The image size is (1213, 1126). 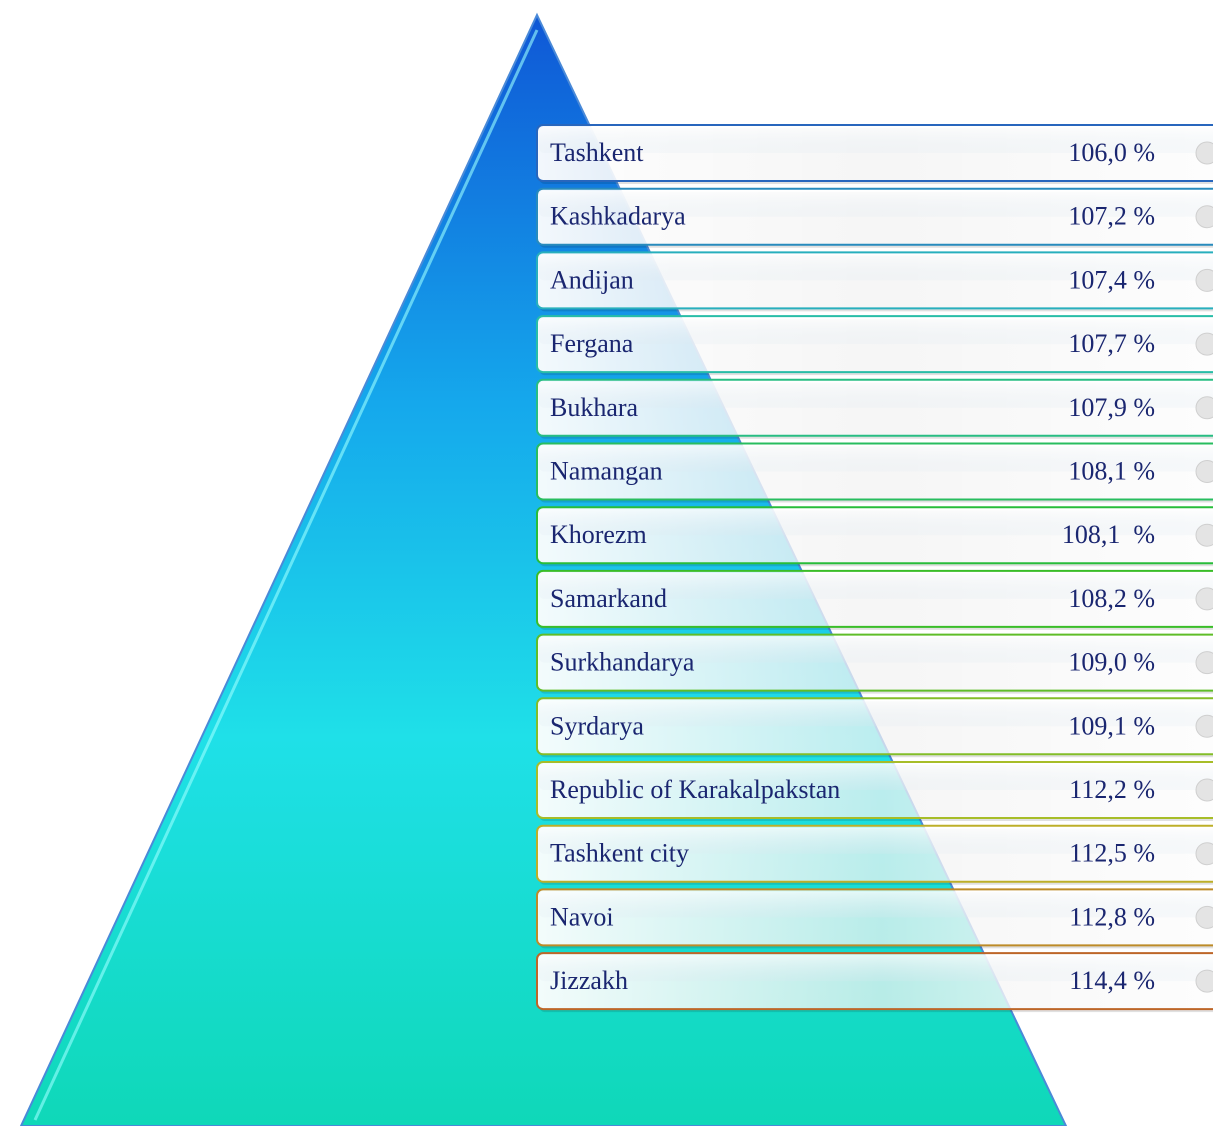 I want to click on row-name: Jizzakh, so click(x=589, y=980).